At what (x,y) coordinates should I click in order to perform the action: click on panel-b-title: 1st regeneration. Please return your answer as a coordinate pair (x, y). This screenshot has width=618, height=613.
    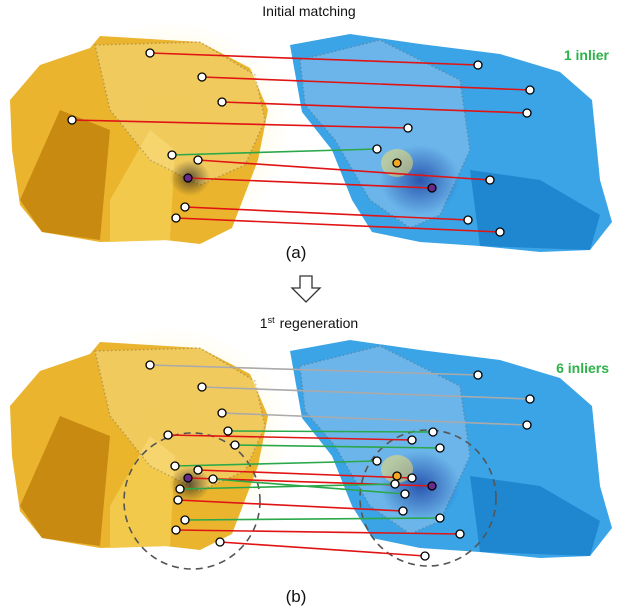
    Looking at the image, I should click on (309, 323).